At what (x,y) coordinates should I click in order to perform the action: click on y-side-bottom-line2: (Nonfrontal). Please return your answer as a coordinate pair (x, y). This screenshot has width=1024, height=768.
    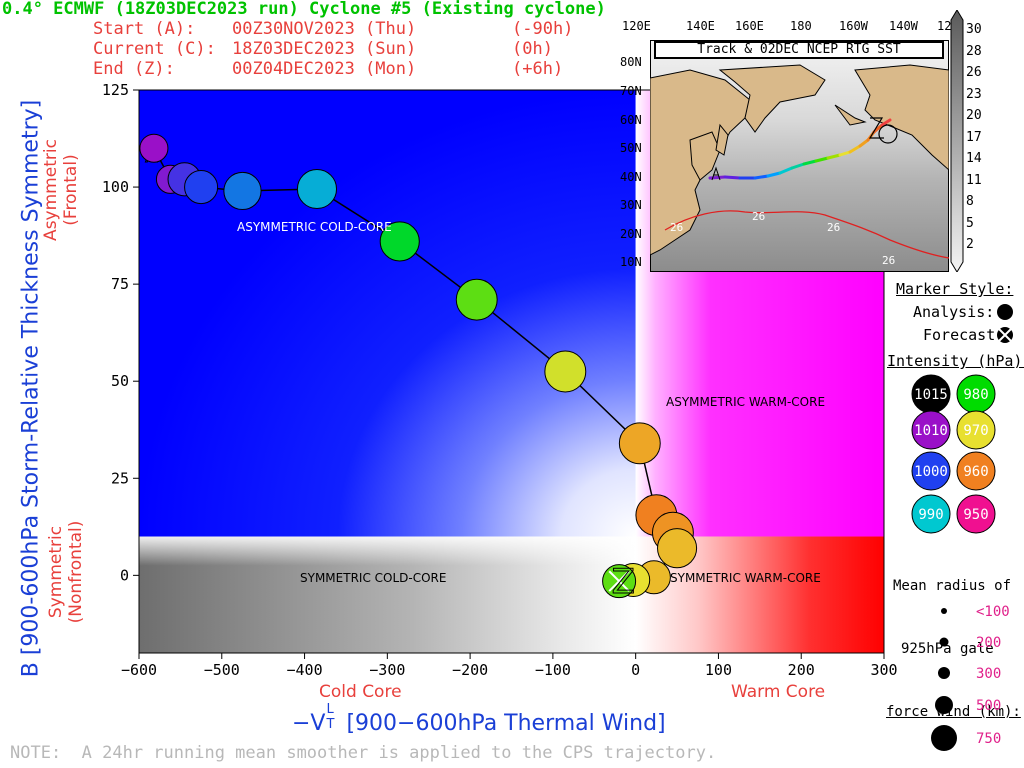
    Looking at the image, I should click on (76, 572).